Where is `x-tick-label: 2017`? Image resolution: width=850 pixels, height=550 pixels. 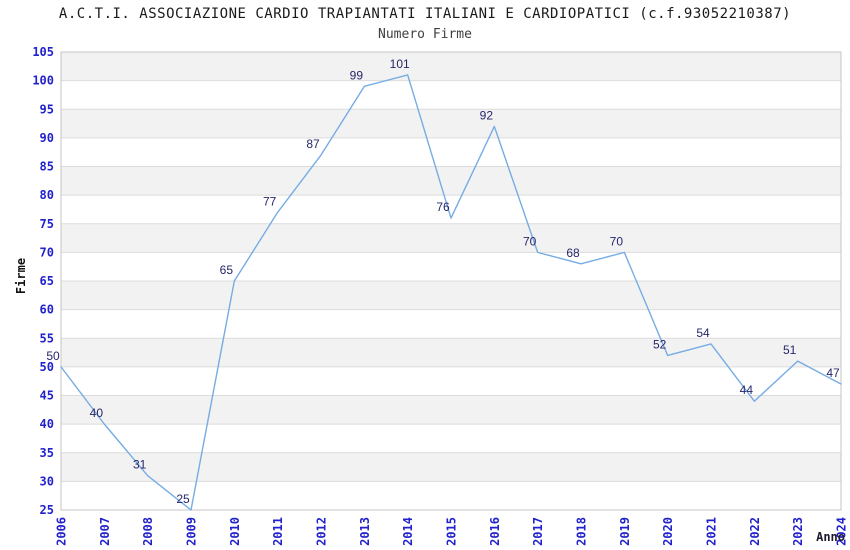 x-tick-label: 2017 is located at coordinates (538, 531).